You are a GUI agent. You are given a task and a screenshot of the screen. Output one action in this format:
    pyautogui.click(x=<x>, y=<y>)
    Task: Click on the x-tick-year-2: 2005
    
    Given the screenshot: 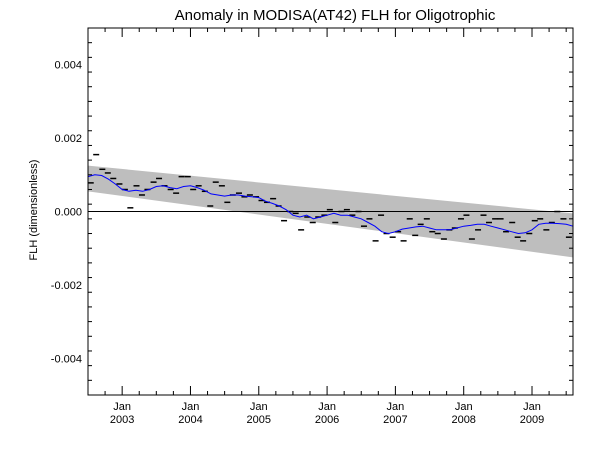 What is the action you would take?
    pyautogui.click(x=259, y=420)
    